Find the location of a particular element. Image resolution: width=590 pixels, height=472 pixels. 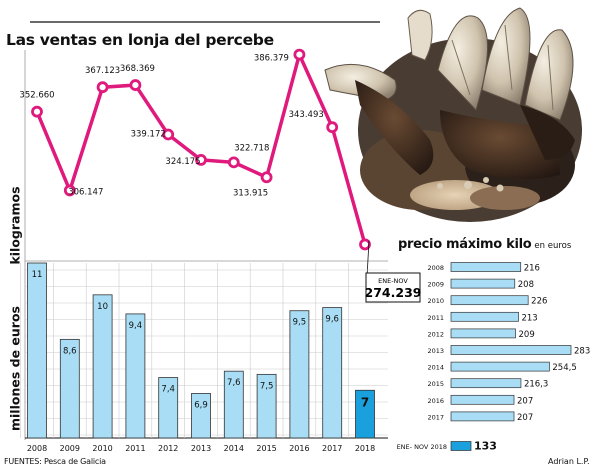

price-year-label: 2013 is located at coordinates (435, 351).